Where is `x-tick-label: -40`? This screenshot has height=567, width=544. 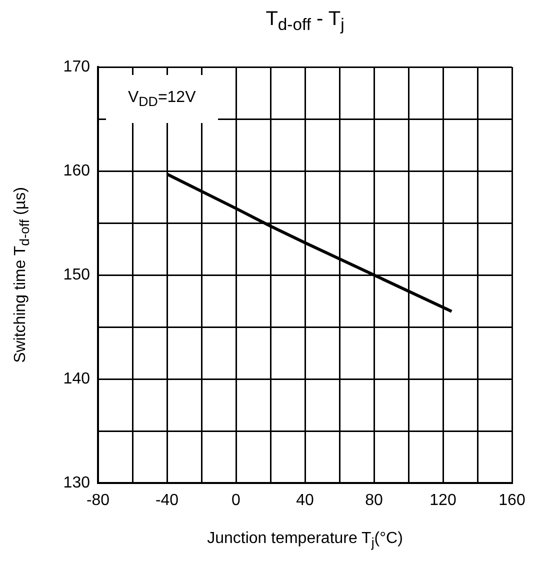 x-tick-label: -40 is located at coordinates (167, 501).